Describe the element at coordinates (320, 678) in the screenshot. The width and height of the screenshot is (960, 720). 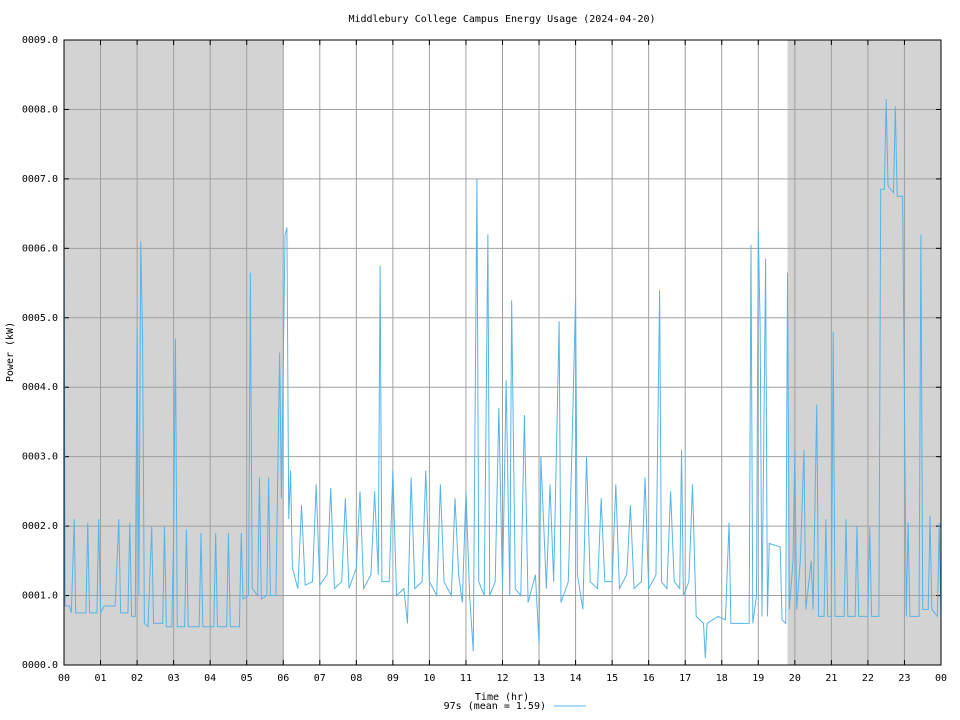
I see `x-tick-label: 07` at that location.